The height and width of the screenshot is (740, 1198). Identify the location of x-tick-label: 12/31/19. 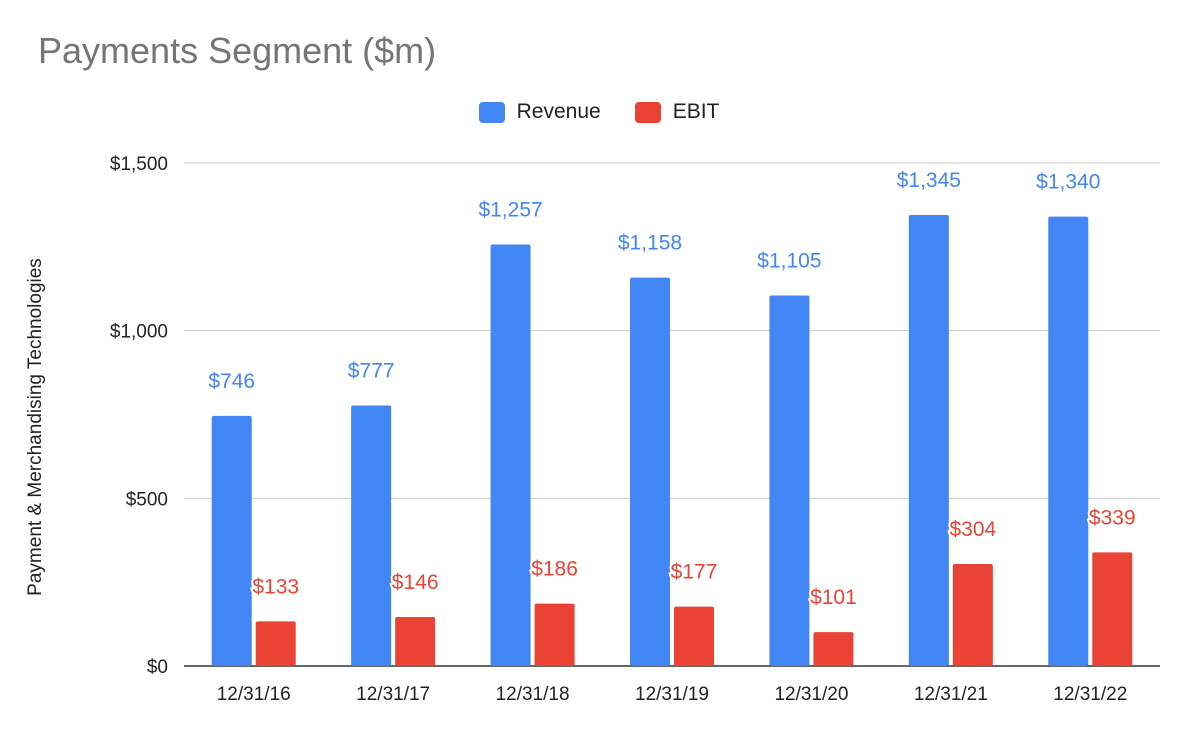
(672, 694).